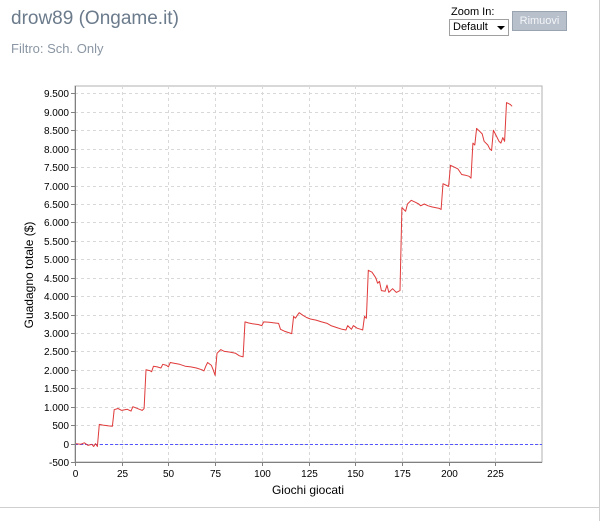 The width and height of the screenshot is (609, 521). I want to click on x-tick-label: 25, so click(123, 474).